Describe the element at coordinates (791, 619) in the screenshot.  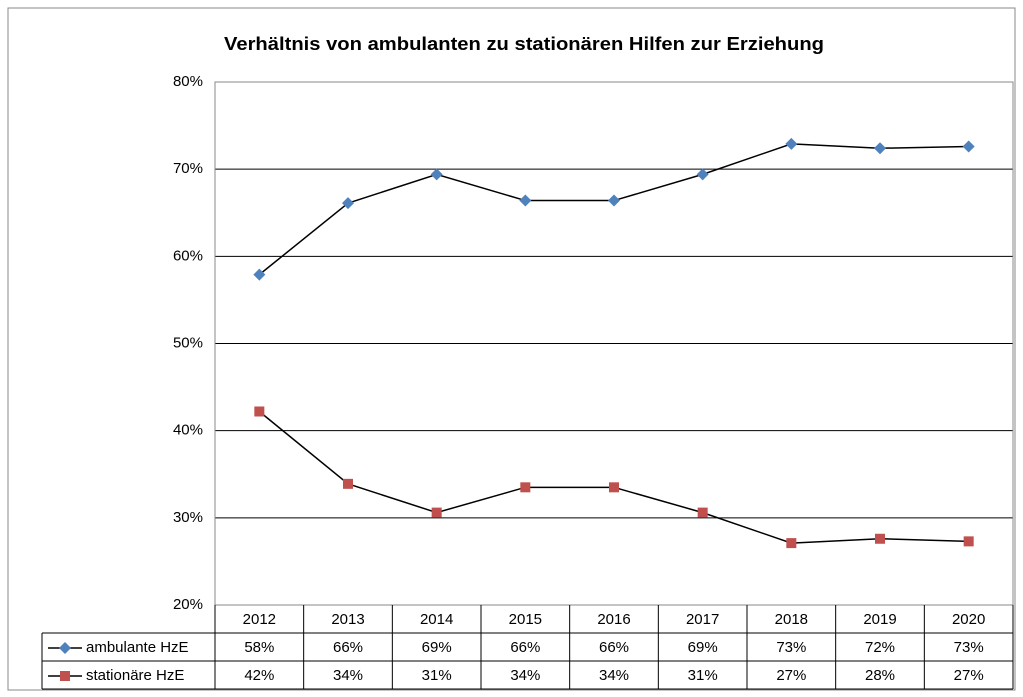
I see `x-tick-label: 2018` at that location.